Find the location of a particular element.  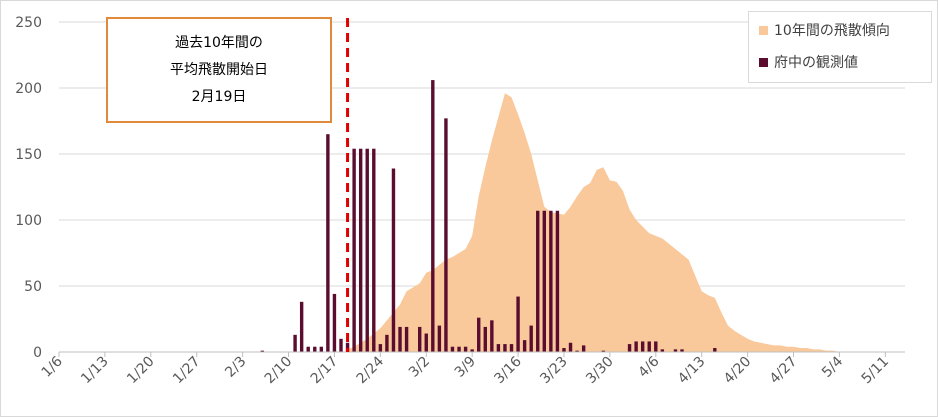

x-tick-label-7: 2/24 is located at coordinates (371, 370).